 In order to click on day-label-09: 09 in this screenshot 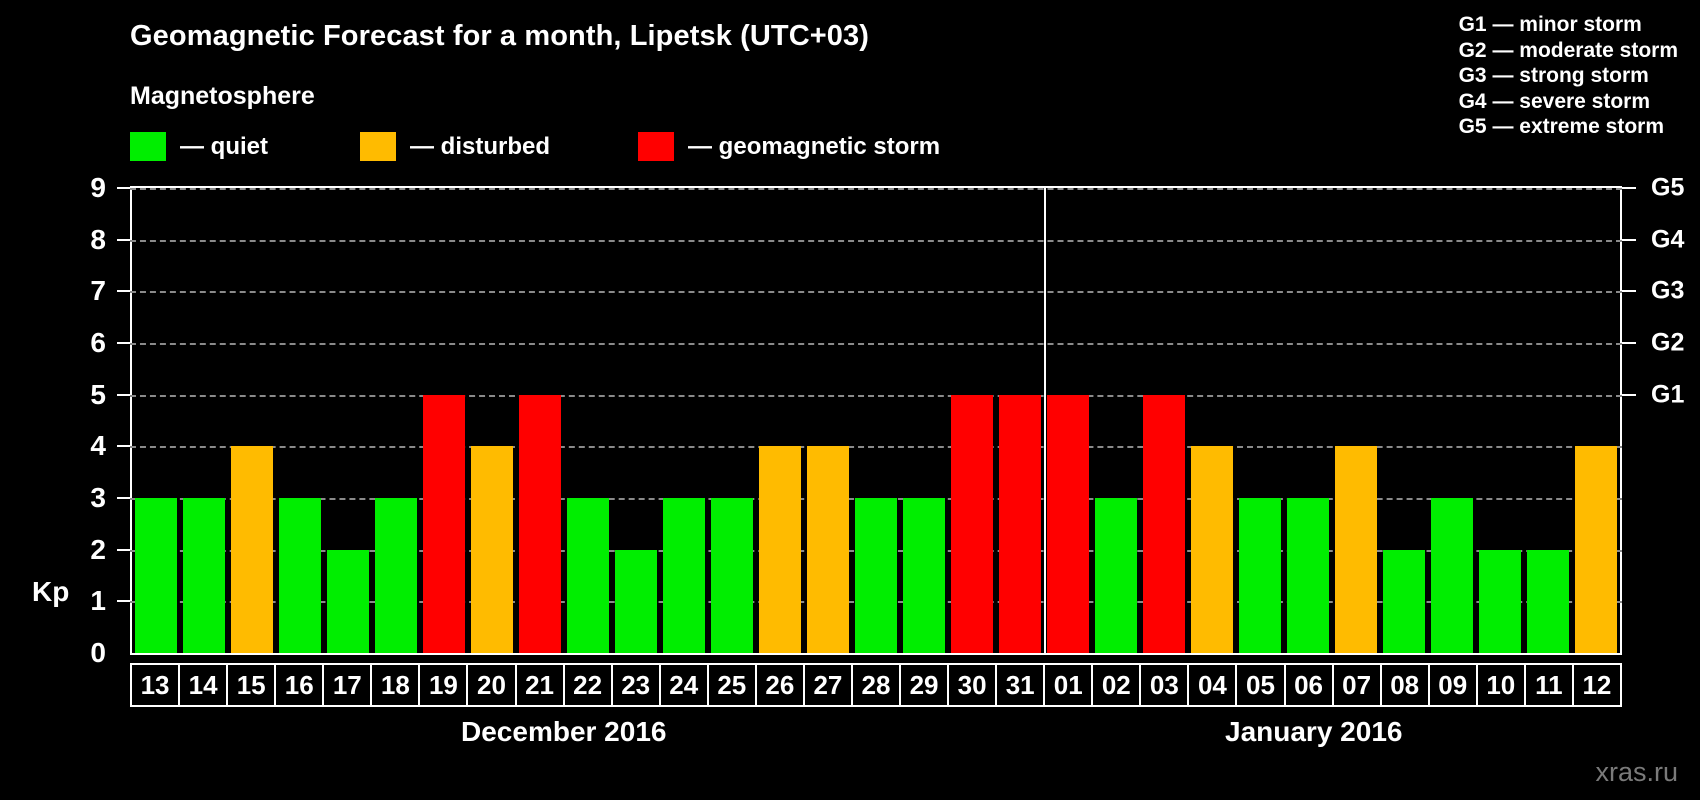, I will do `click(1454, 685)`.